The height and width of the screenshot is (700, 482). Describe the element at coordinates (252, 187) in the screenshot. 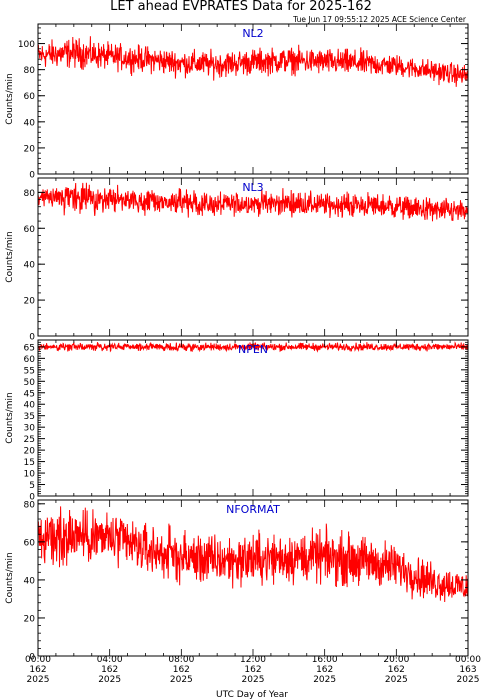

I see `series-label: NL3` at that location.